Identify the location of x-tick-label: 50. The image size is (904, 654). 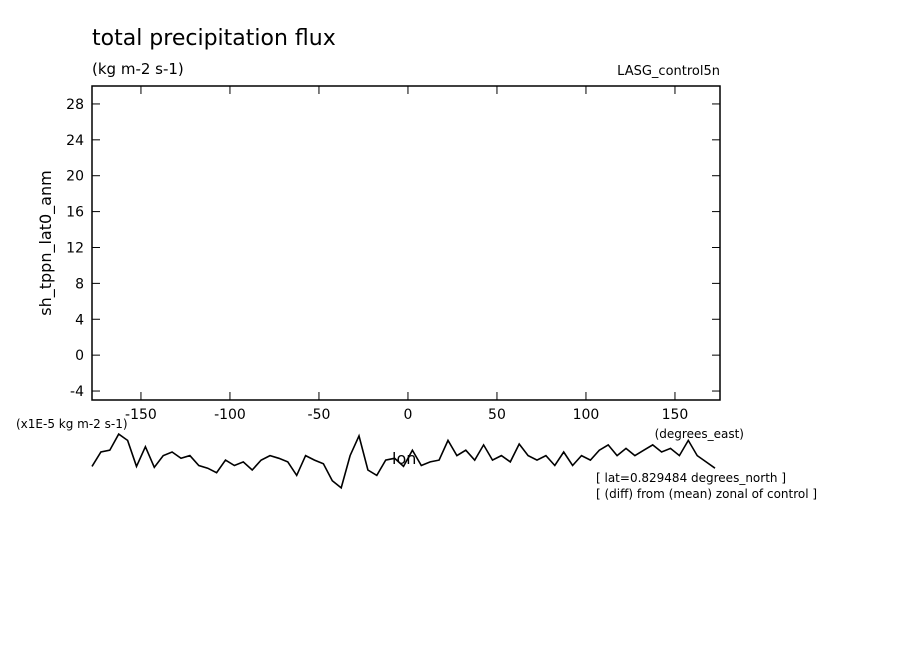
(497, 415).